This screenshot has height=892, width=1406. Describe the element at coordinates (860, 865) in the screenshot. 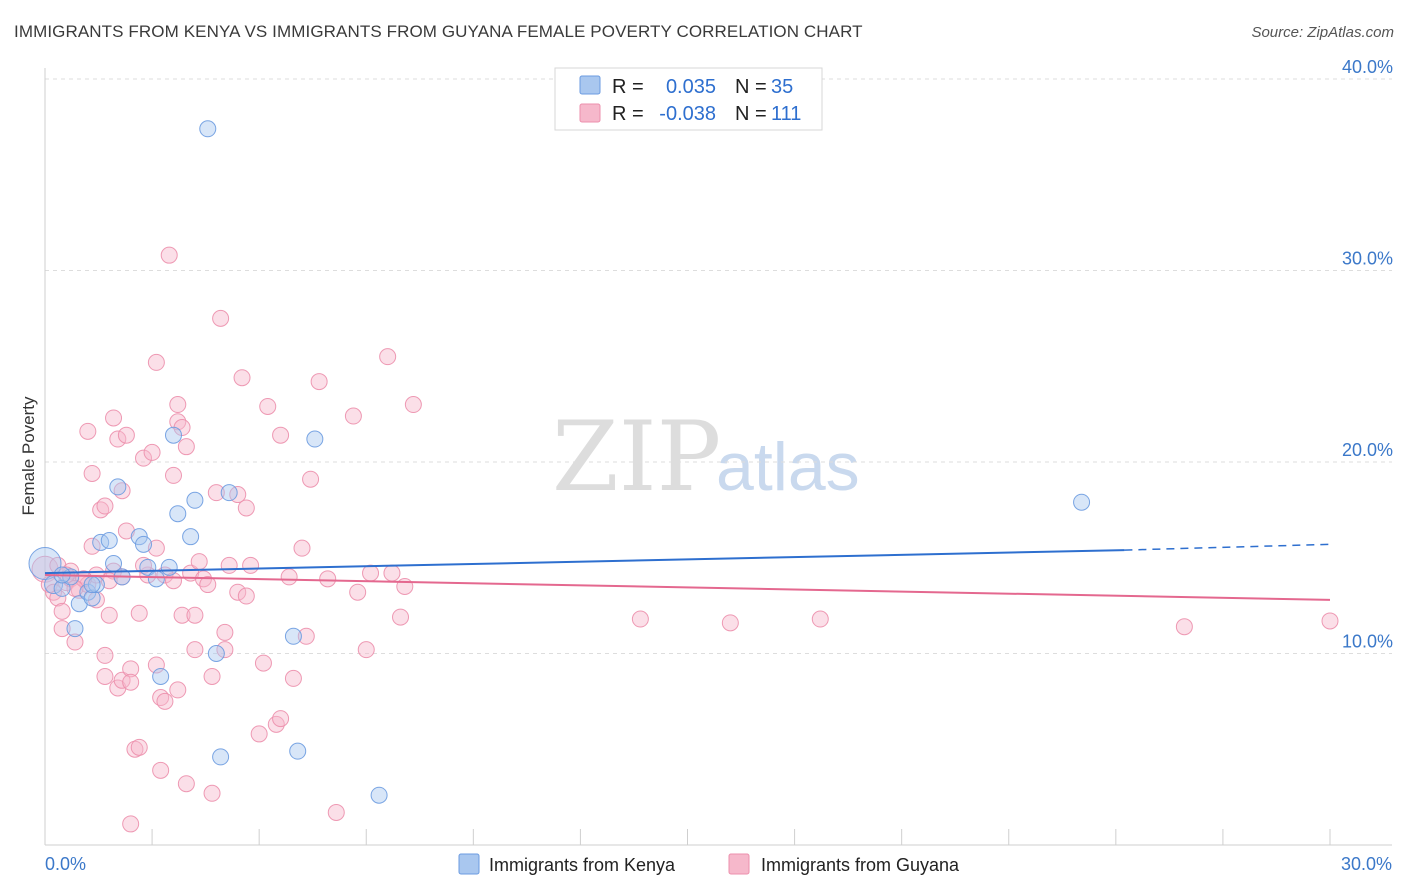

I see `bottom-legend-label-guyana: Immigrants from Guyana` at that location.